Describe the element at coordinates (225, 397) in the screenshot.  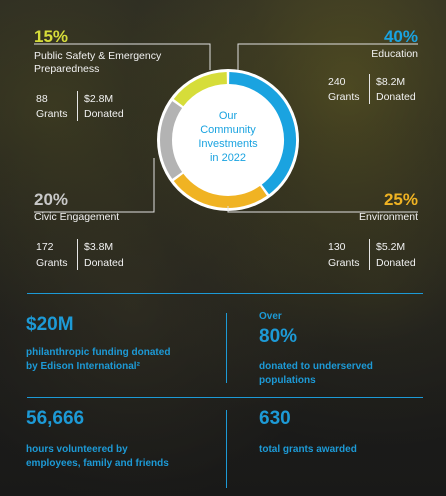
I see `stats-middle-divider` at that location.